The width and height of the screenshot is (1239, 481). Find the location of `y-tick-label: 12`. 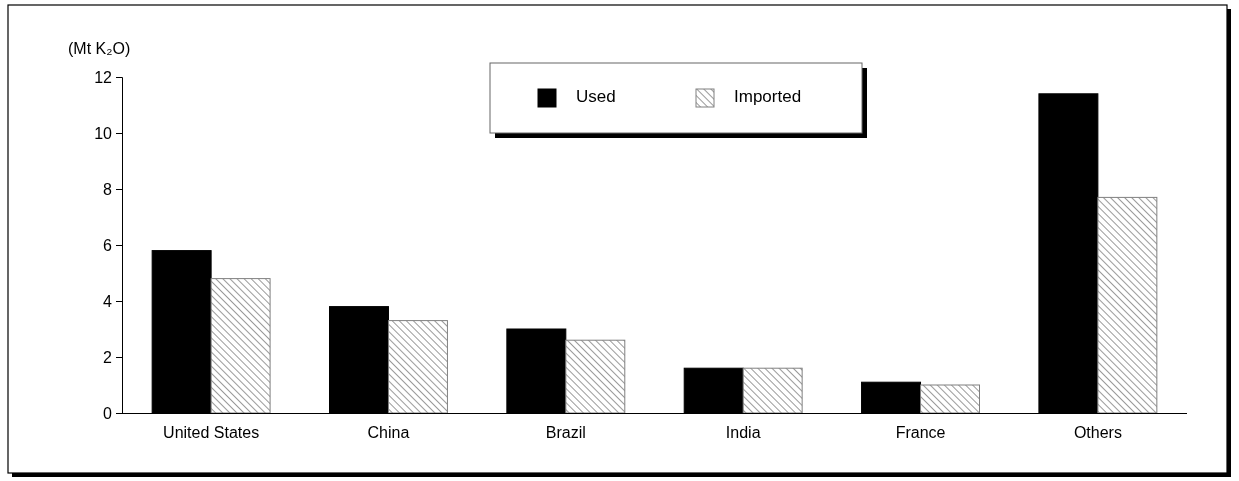

y-tick-label: 12 is located at coordinates (103, 77).